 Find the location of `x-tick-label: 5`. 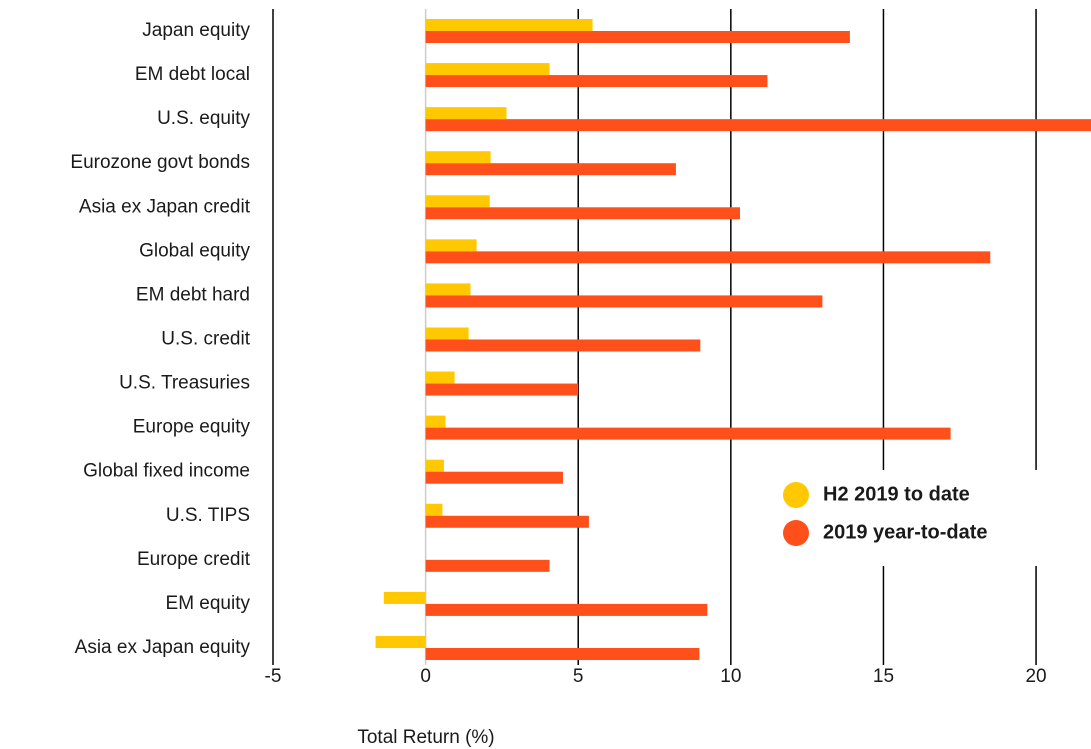

x-tick-label: 5 is located at coordinates (578, 676).